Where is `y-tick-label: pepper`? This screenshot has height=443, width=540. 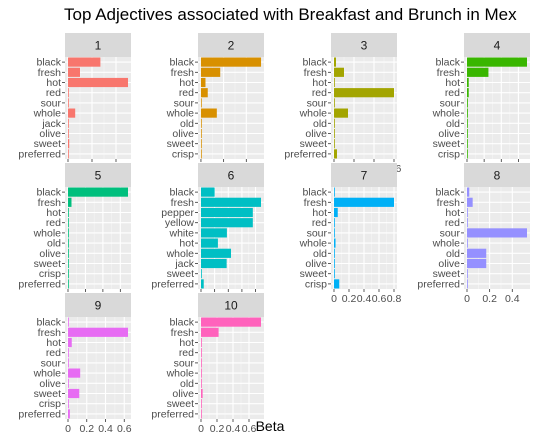
y-tick-label: pepper is located at coordinates (177, 213).